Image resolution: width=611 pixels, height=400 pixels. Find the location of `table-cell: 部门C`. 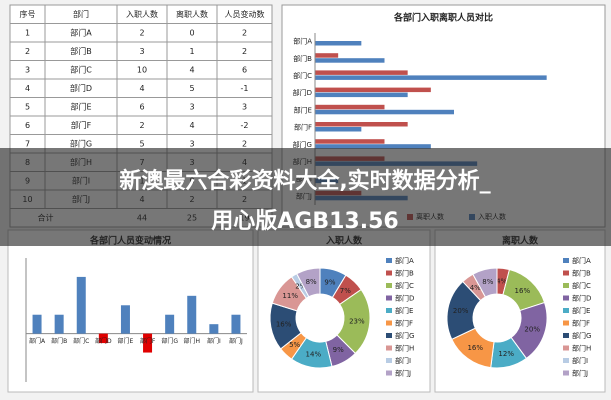

table-cell: 部门C is located at coordinates (81, 69).